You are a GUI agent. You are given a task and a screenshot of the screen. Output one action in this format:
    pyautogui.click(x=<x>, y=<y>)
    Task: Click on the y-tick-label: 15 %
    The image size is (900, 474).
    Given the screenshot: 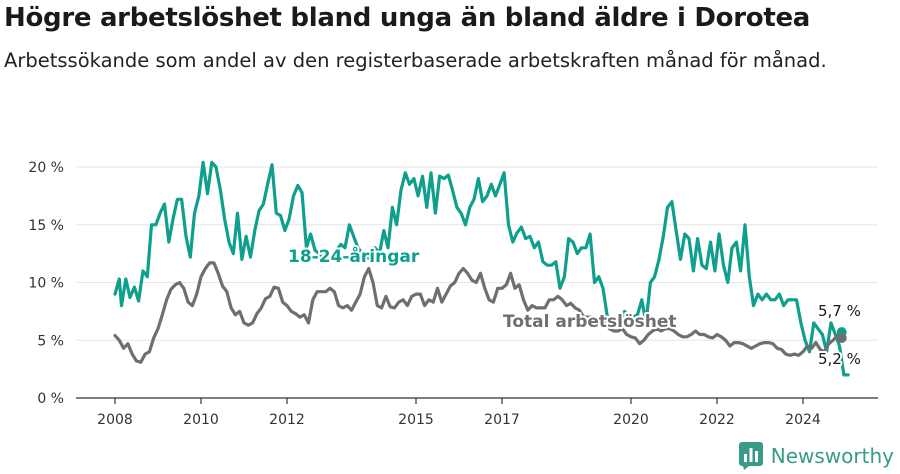 What is the action you would take?
    pyautogui.click(x=46, y=226)
    